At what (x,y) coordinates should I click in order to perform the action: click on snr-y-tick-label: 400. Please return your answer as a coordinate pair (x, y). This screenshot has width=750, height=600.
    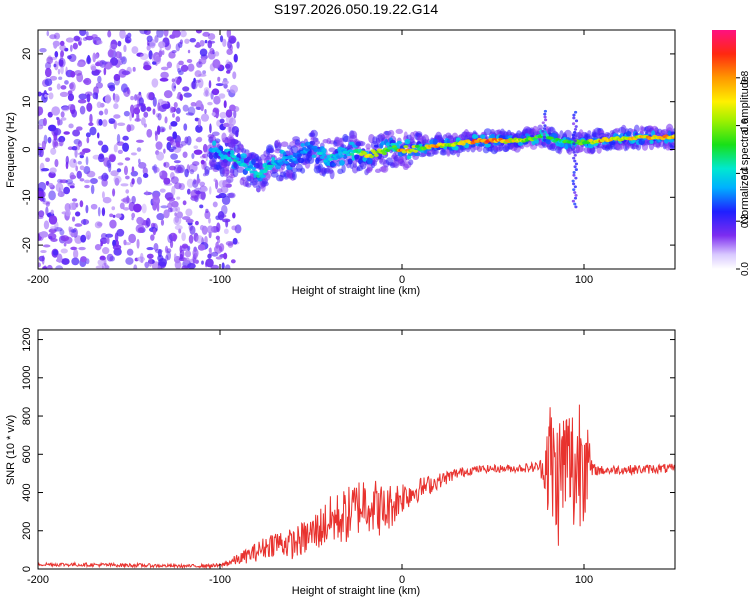
    Looking at the image, I should click on (27, 492).